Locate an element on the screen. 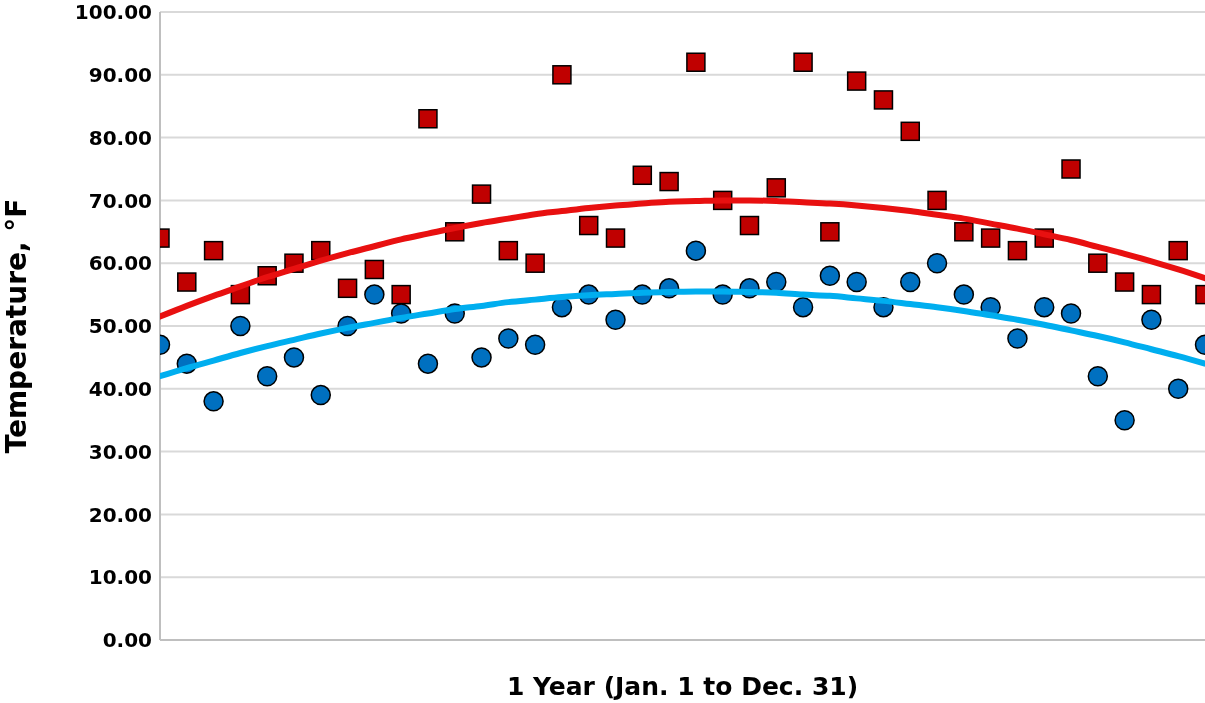  y-axis-title: Temperature, °F is located at coordinates (16, 326).